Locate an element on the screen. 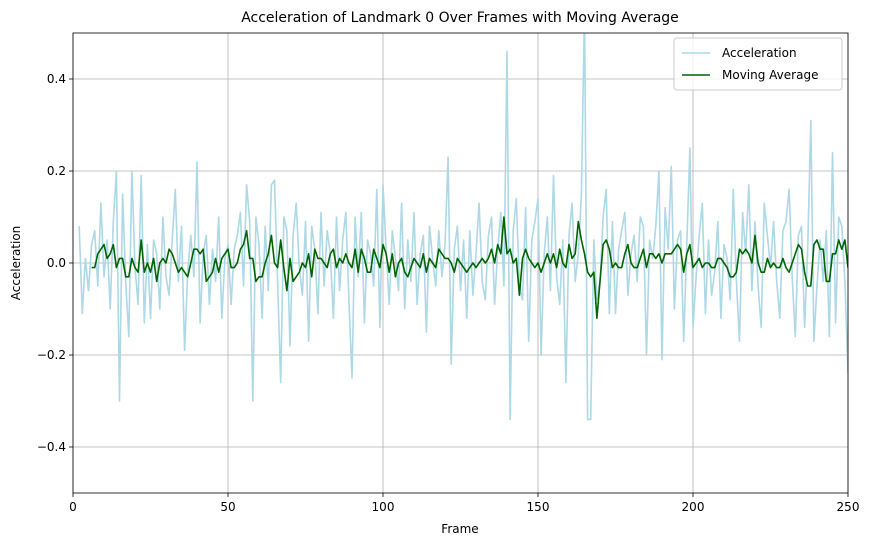  y-tick-label: −0.4 is located at coordinates (51, 447).